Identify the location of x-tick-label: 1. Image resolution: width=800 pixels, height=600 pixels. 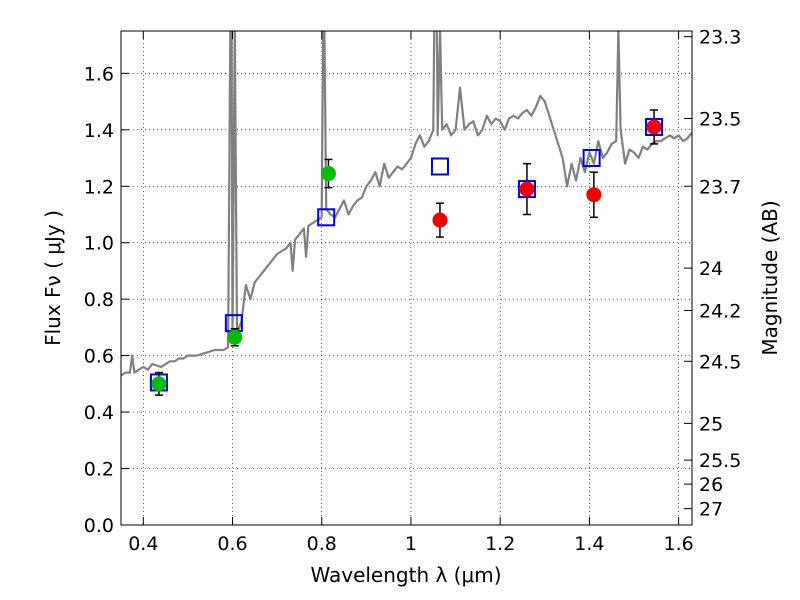
(411, 544).